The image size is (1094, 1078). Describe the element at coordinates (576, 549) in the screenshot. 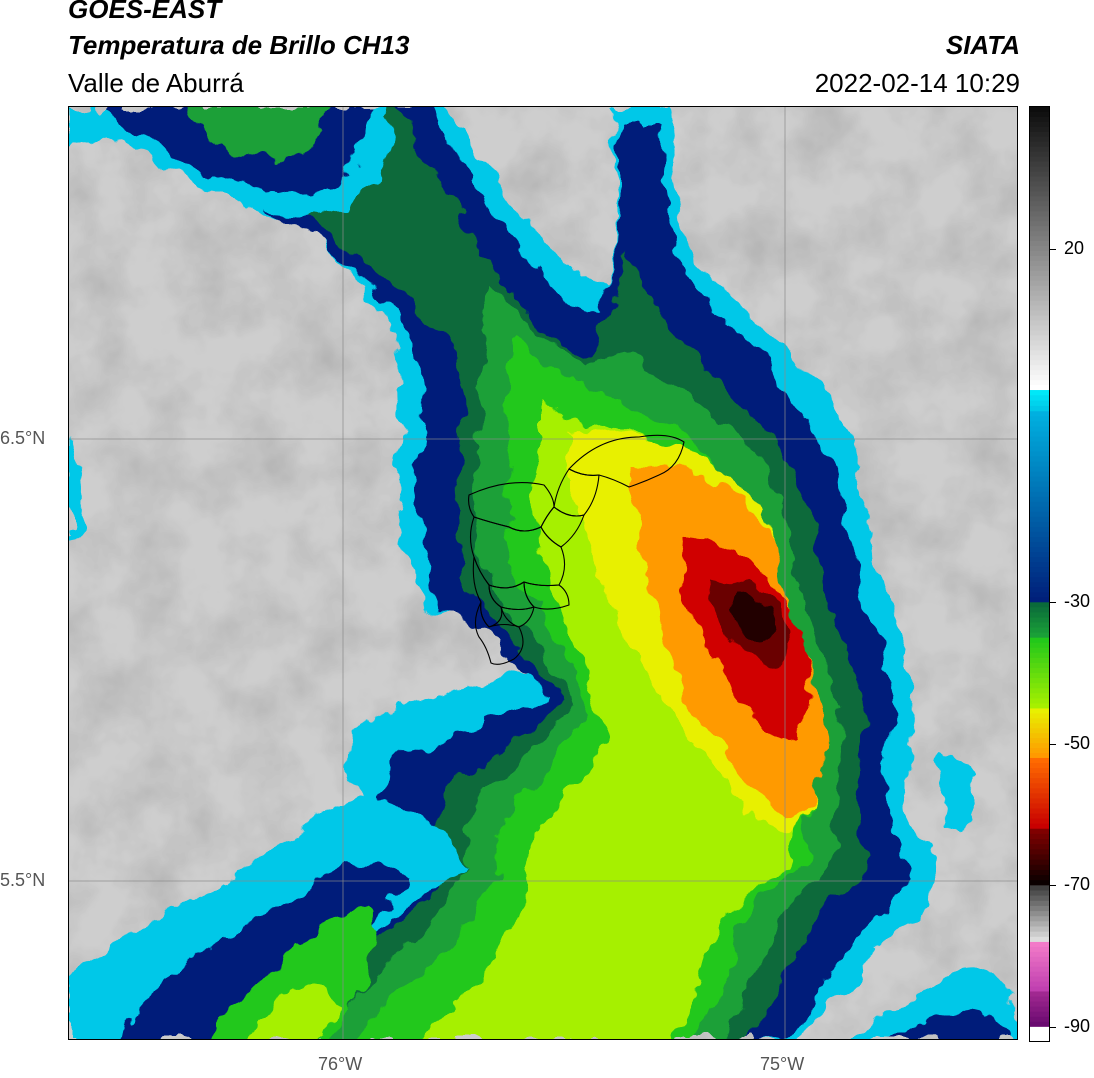

I see `municipal-boundaries` at that location.